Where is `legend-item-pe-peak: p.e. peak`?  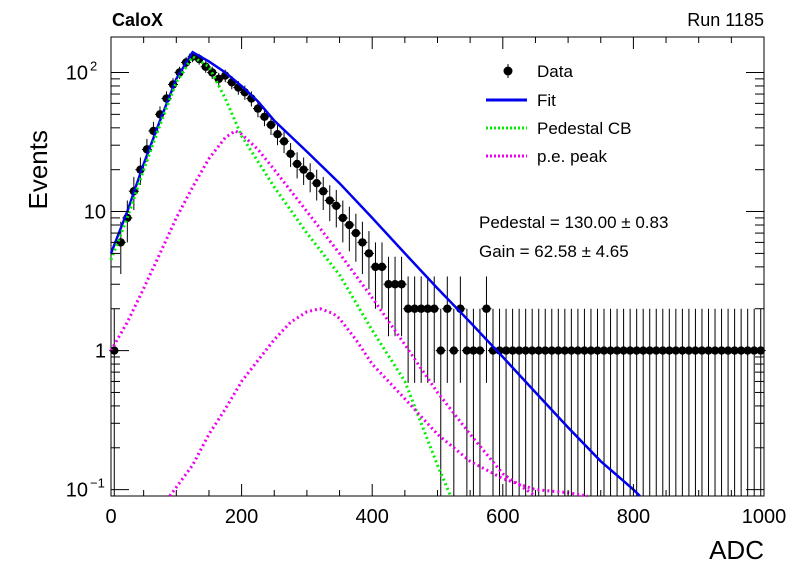
legend-item-pe-peak: p.e. peak is located at coordinates (546, 156).